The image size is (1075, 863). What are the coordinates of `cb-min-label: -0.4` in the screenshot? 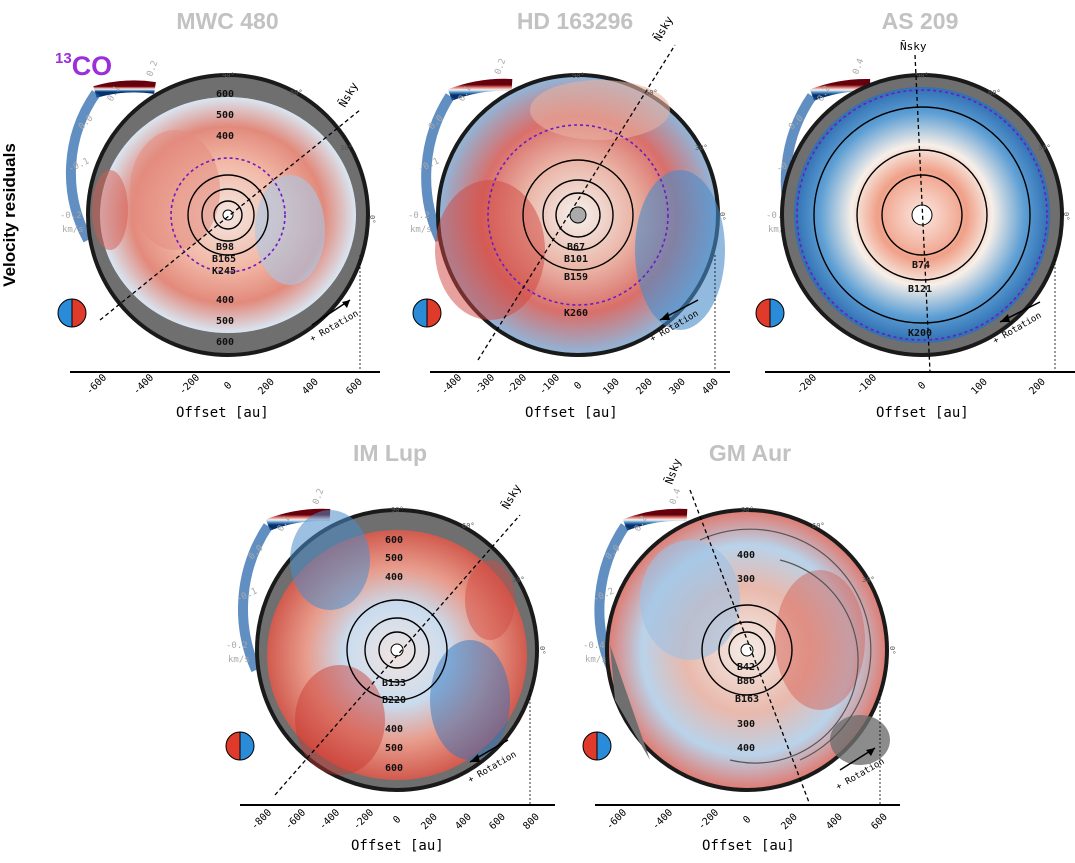 It's located at (594, 646).